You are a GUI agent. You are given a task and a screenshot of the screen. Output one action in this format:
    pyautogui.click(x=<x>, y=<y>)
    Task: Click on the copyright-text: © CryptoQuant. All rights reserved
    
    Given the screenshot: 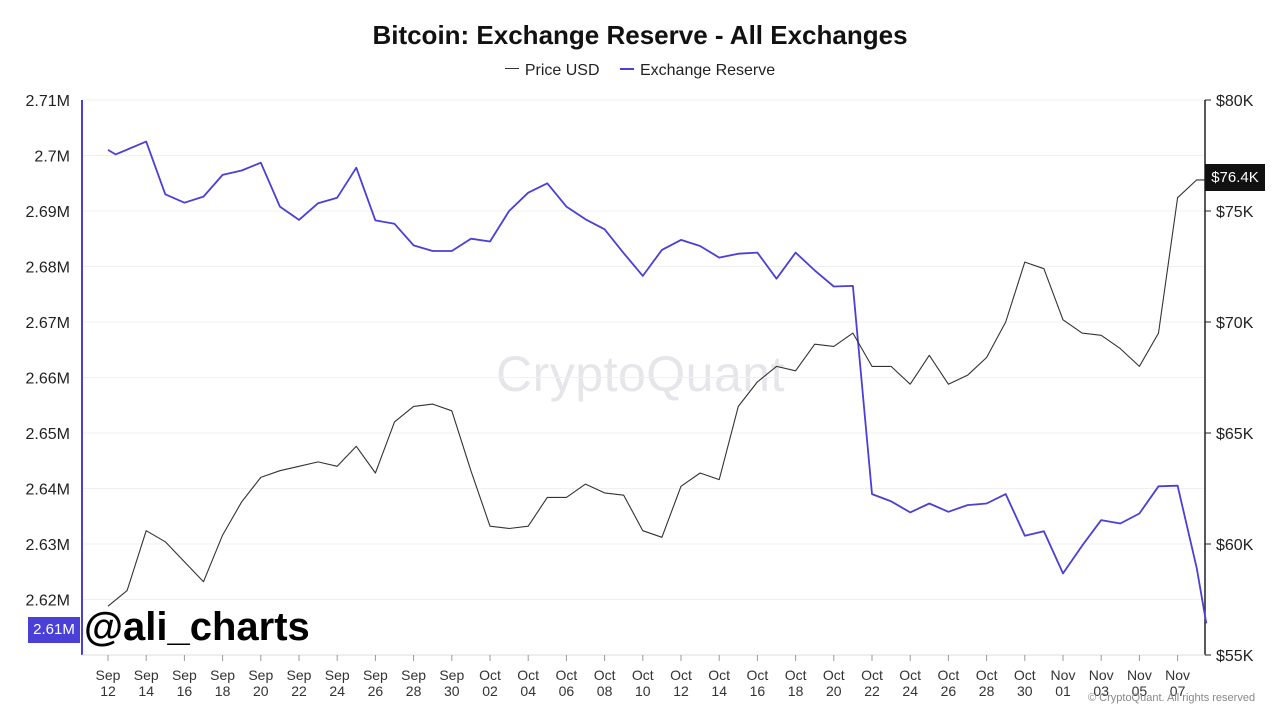 What is the action you would take?
    pyautogui.click(x=1172, y=698)
    